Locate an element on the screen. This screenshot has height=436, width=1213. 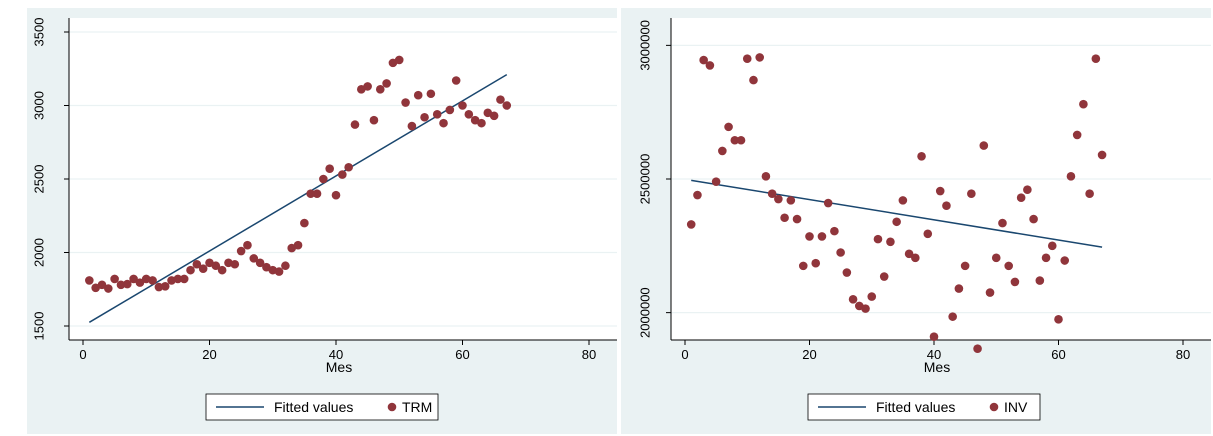
y-tick-label: 2500 is located at coordinates (38, 179).